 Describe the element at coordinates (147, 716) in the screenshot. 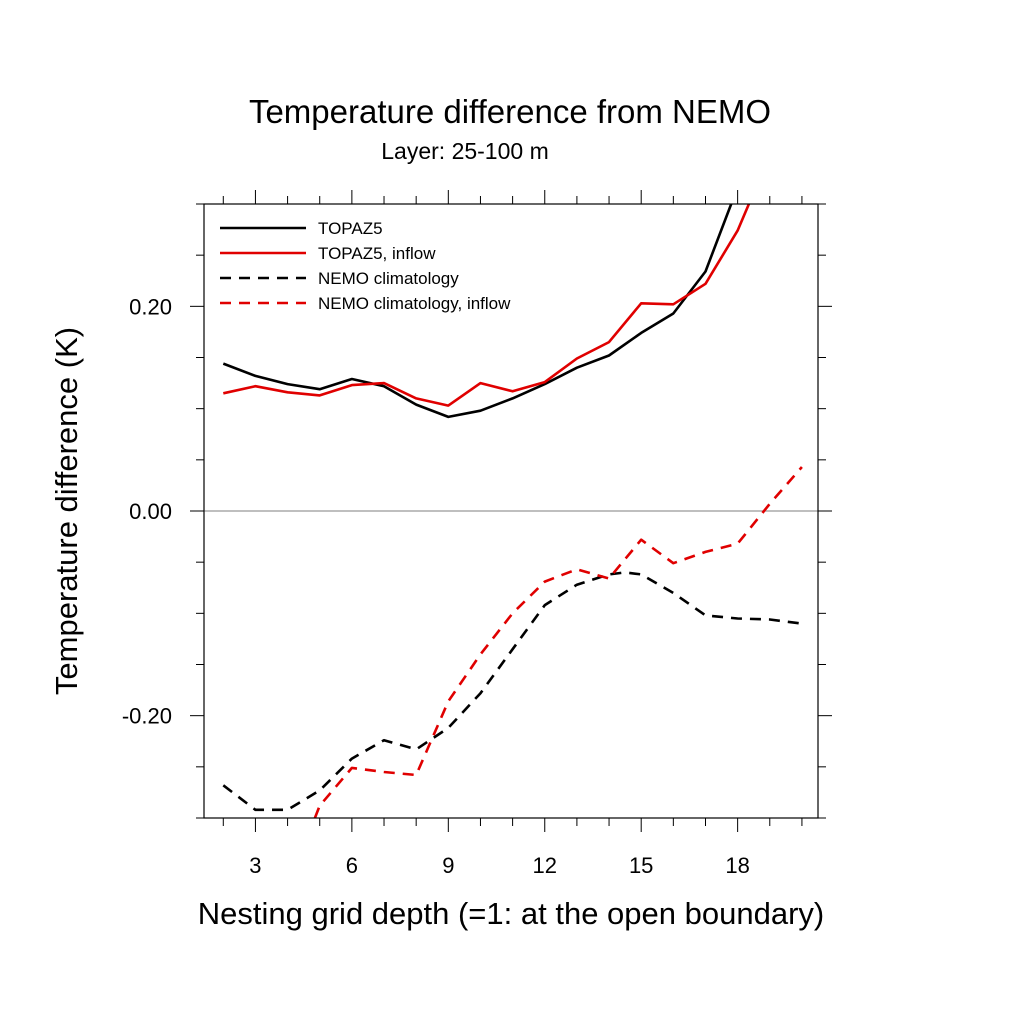

I see `y-tick-label: -0.20` at that location.